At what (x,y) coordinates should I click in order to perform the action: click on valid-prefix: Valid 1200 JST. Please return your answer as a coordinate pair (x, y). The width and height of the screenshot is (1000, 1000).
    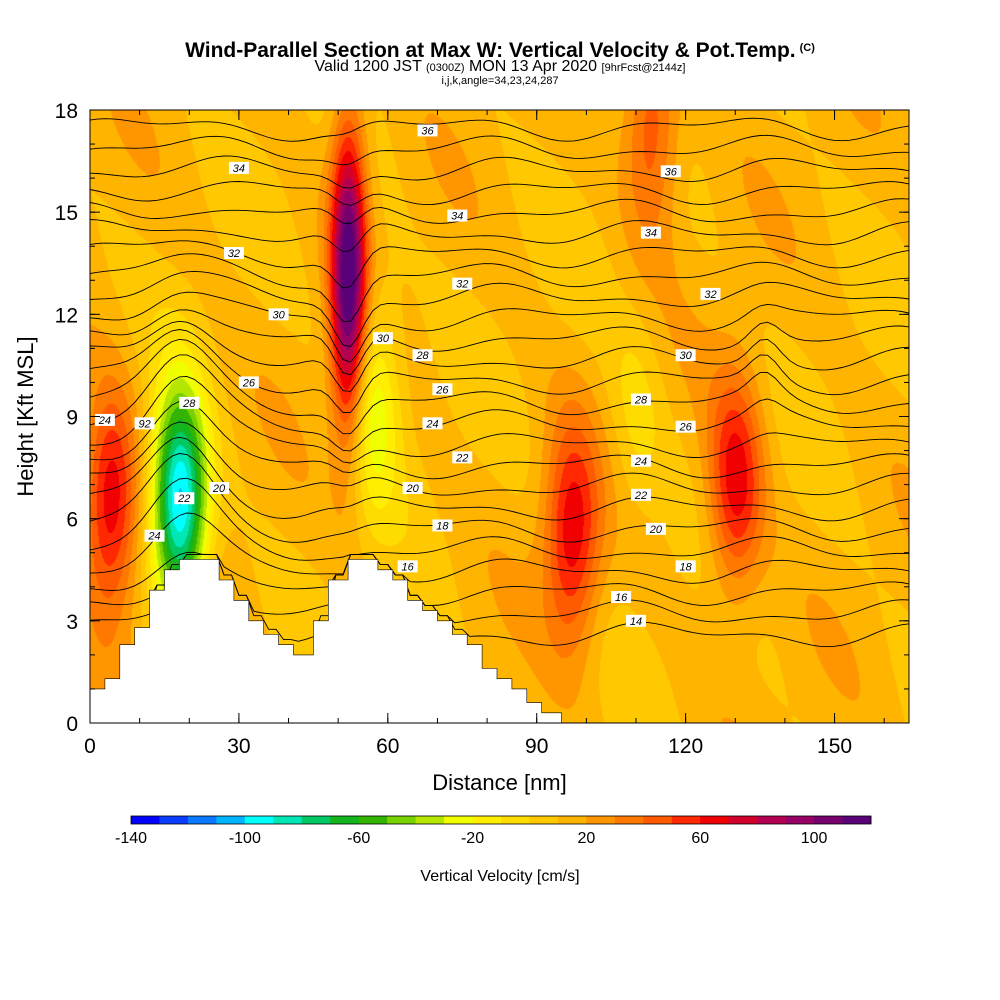
    Looking at the image, I should click on (368, 66).